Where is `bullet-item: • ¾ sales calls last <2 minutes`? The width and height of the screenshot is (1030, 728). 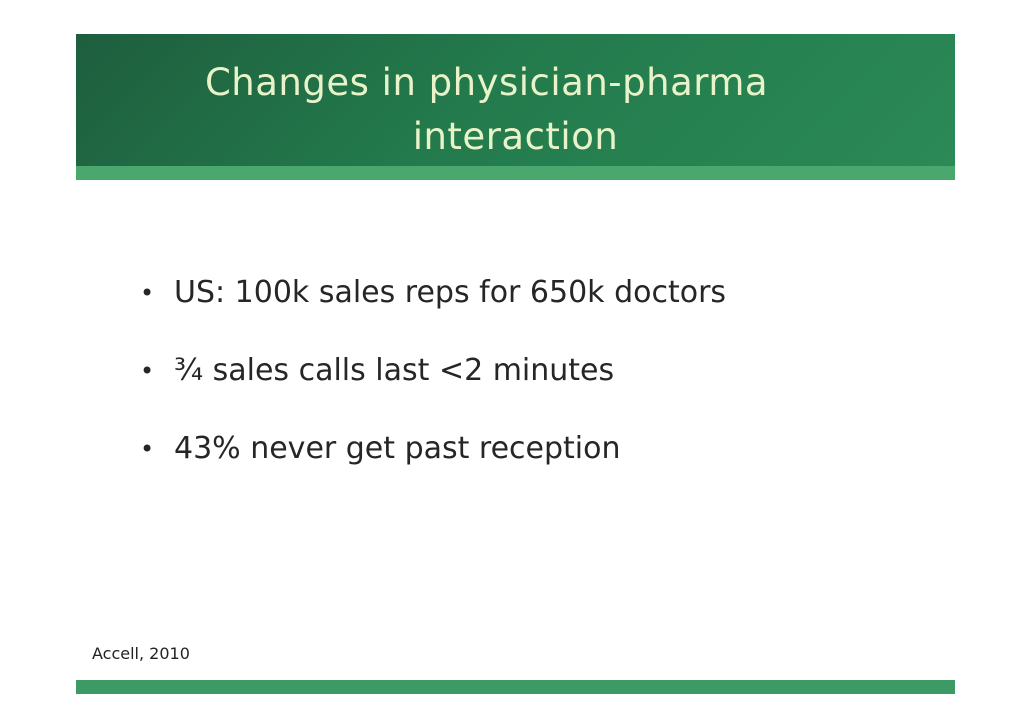
bullet-item: • ¾ sales calls last <2 minutes is located at coordinates (433, 387).